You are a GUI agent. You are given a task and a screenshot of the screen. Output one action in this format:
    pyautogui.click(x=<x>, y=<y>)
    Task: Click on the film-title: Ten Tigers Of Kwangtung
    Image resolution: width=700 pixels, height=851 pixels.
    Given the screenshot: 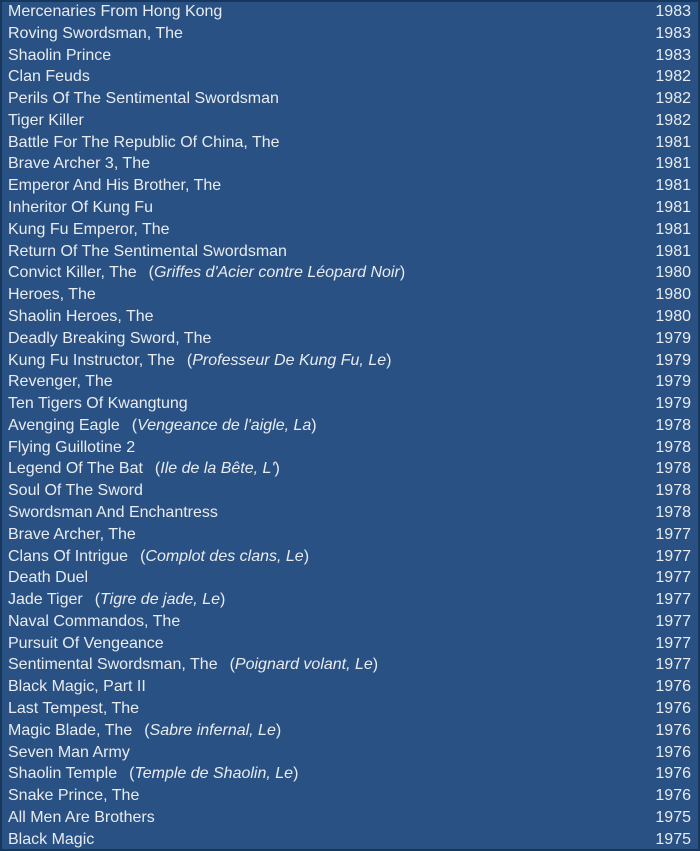 What is the action you would take?
    pyautogui.click(x=98, y=404)
    